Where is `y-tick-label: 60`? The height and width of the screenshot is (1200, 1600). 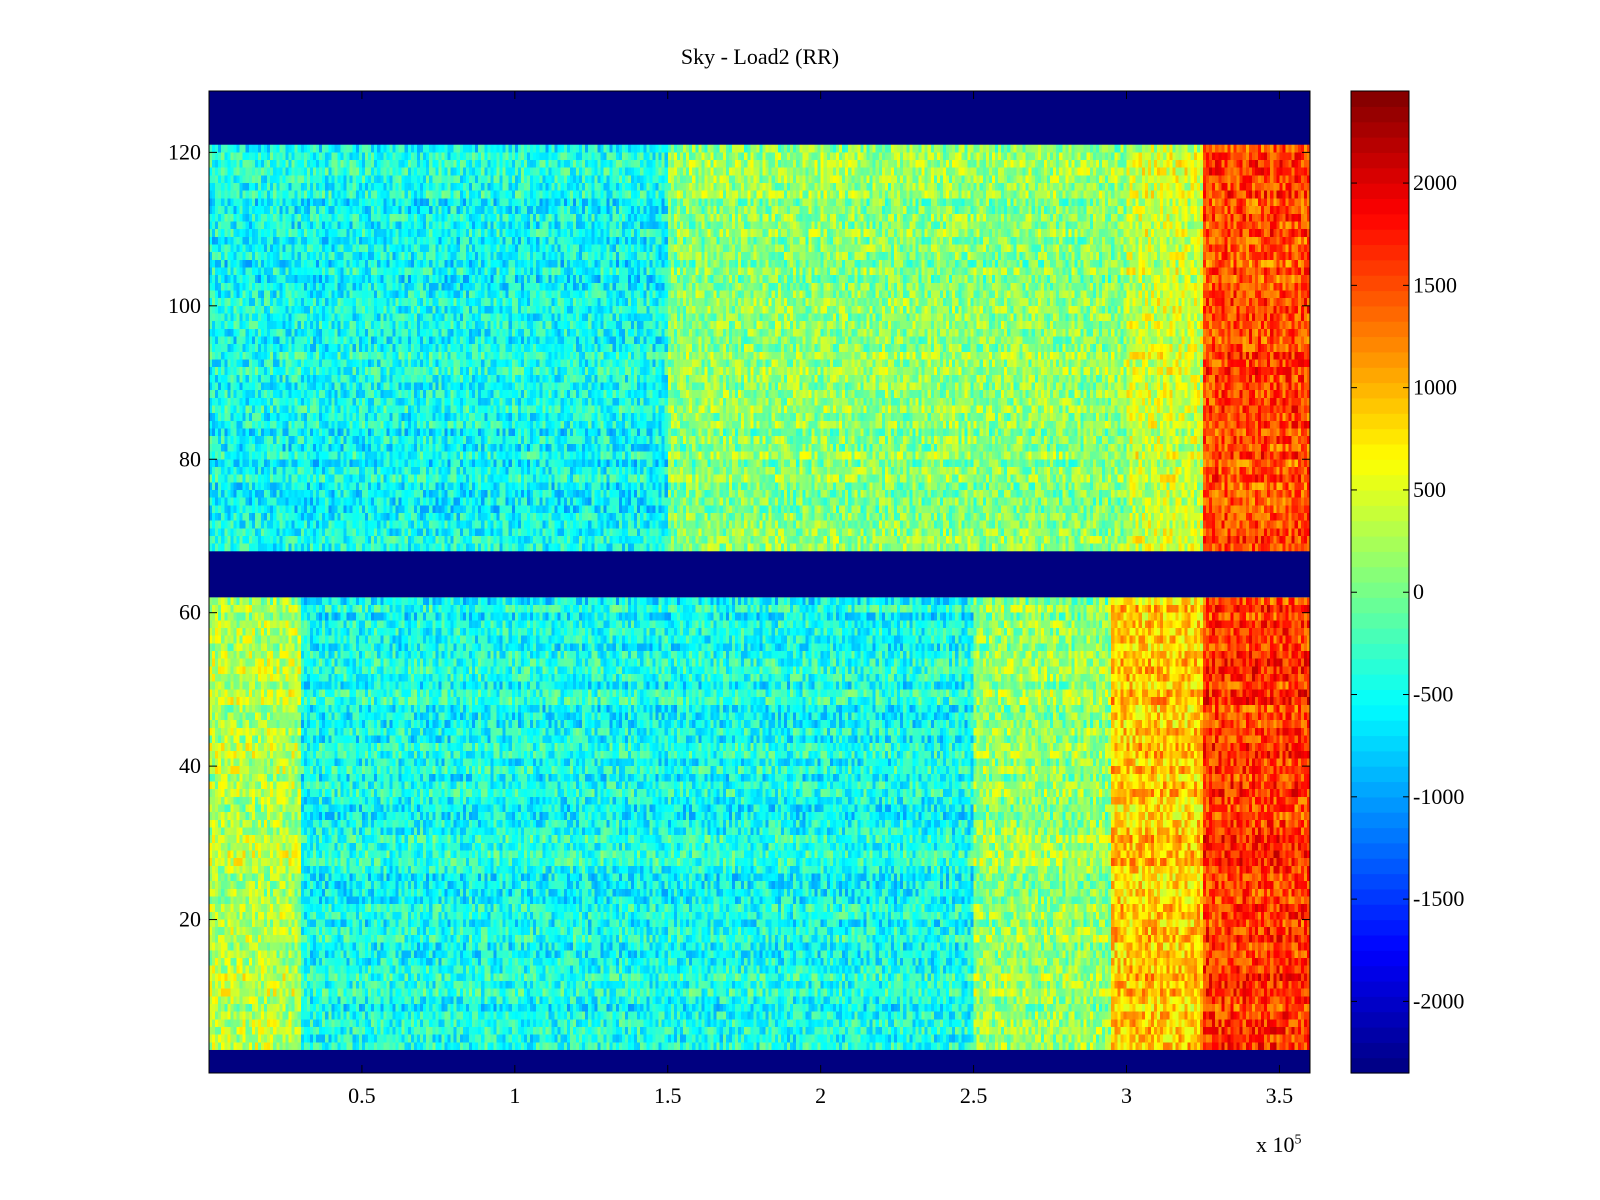 y-tick-label: 60 is located at coordinates (190, 612).